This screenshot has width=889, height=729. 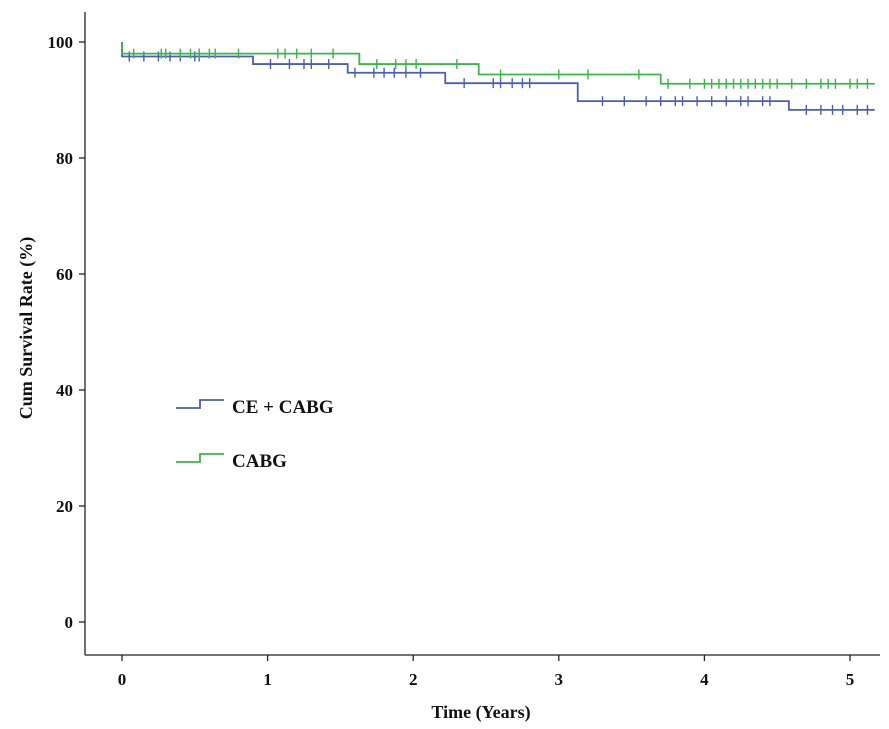 I want to click on x-tick-label: 0, so click(x=122, y=679).